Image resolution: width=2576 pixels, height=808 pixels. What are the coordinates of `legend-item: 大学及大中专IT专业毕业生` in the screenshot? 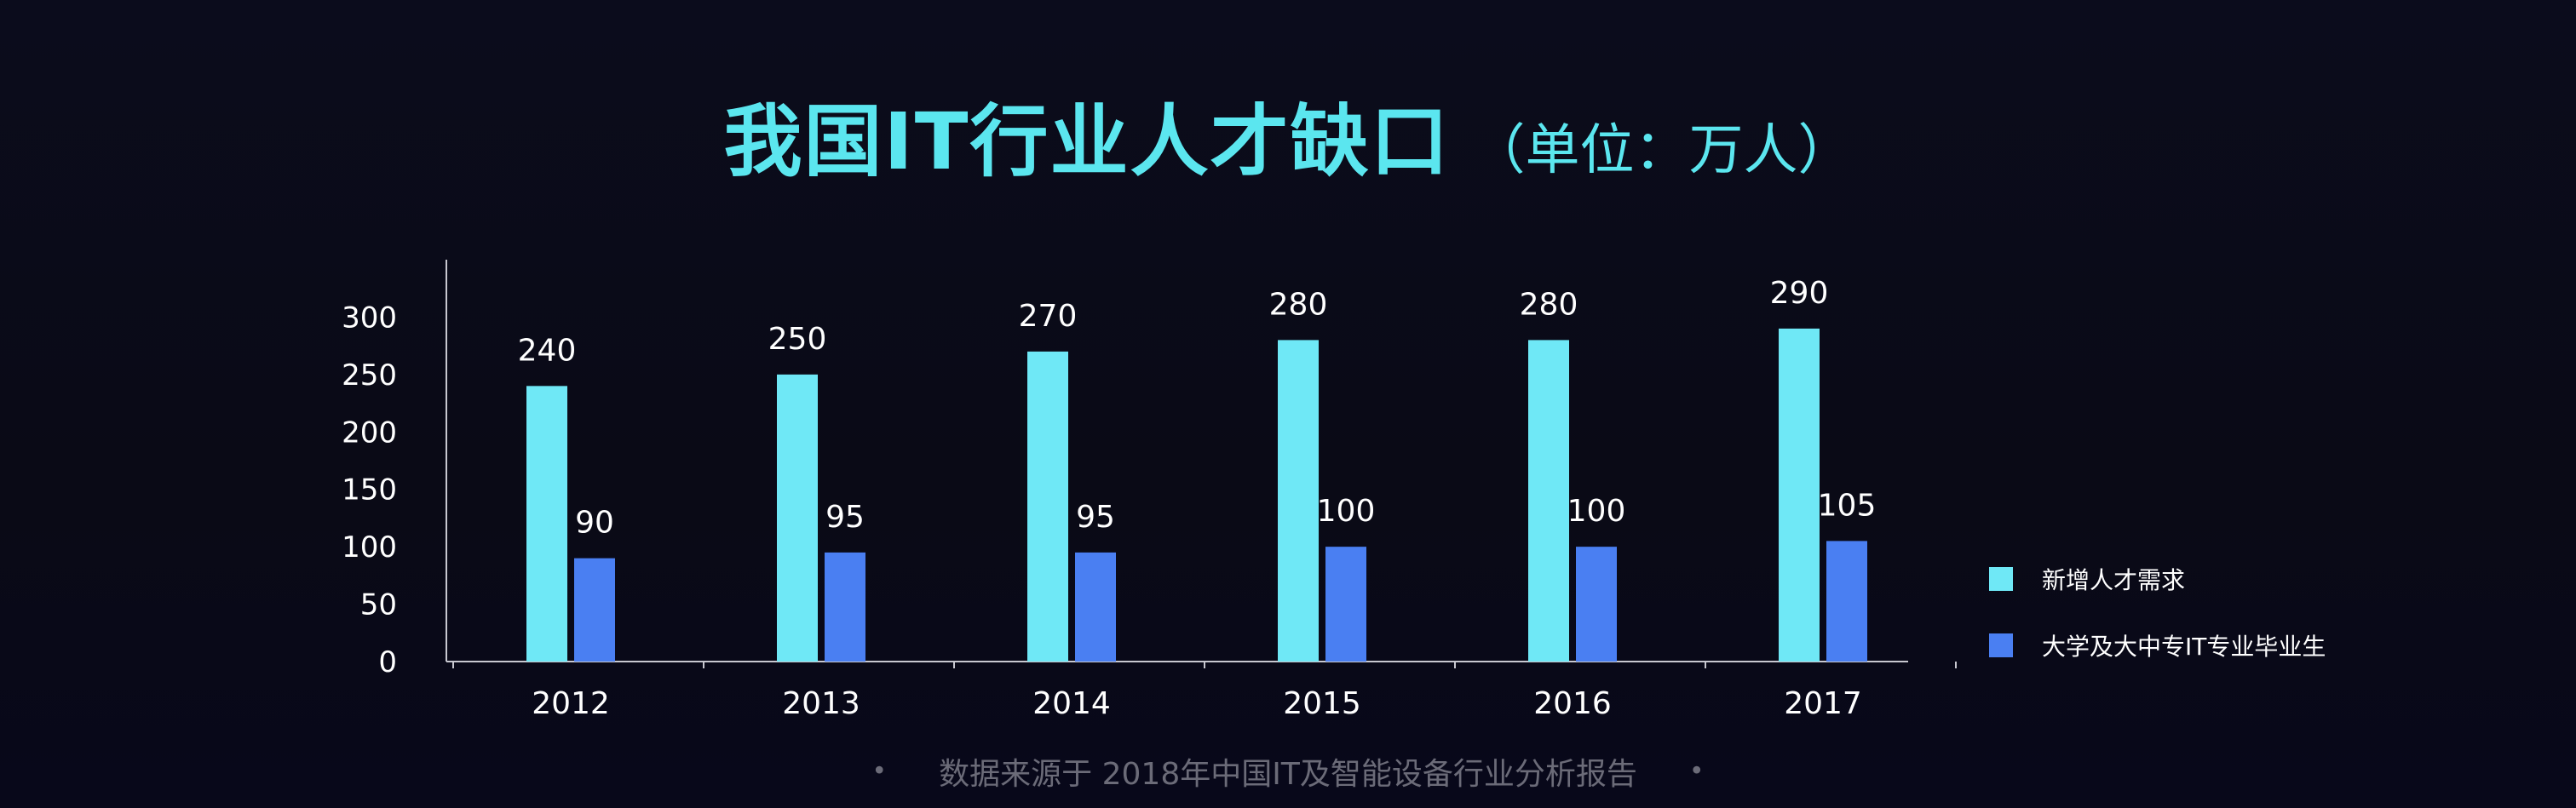 It's located at (2157, 645).